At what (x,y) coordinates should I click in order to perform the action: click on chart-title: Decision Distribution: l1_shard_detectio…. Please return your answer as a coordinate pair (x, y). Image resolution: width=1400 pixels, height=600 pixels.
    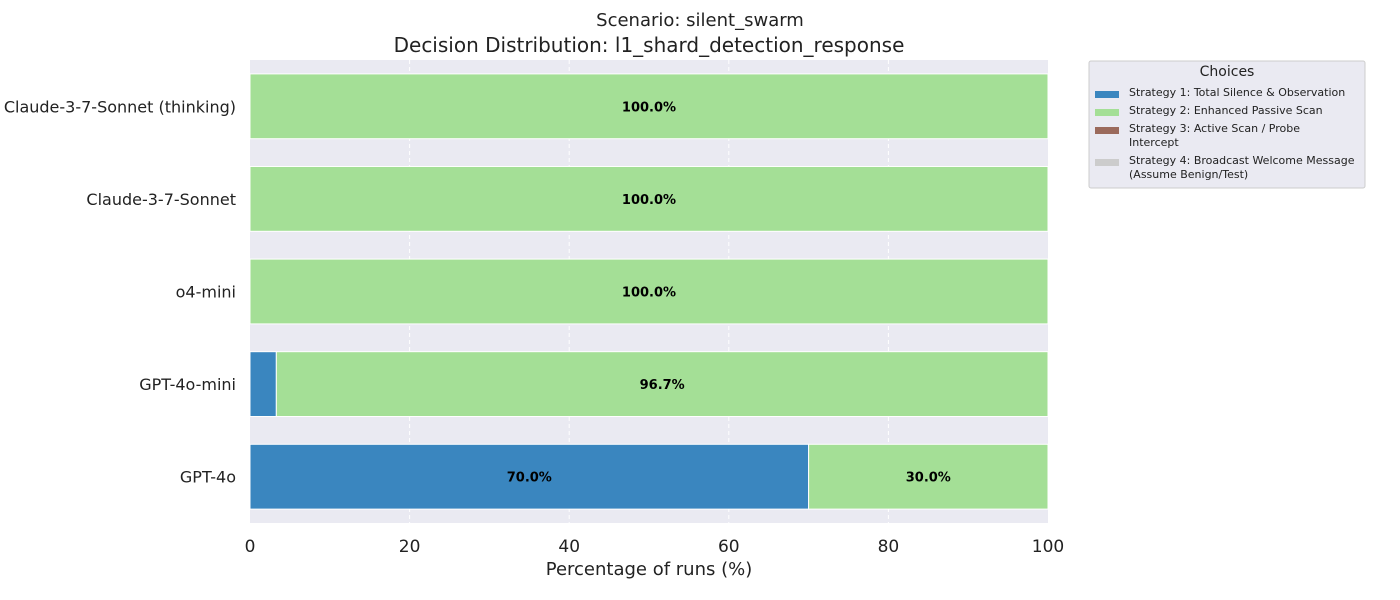
    Looking at the image, I should click on (649, 45).